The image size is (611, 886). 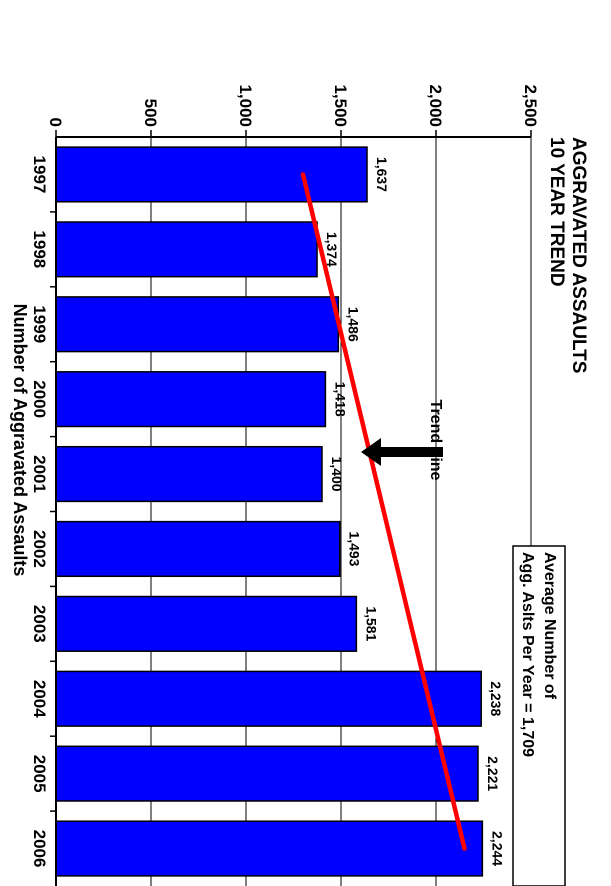 I want to click on bar-2000, so click(x=191, y=399).